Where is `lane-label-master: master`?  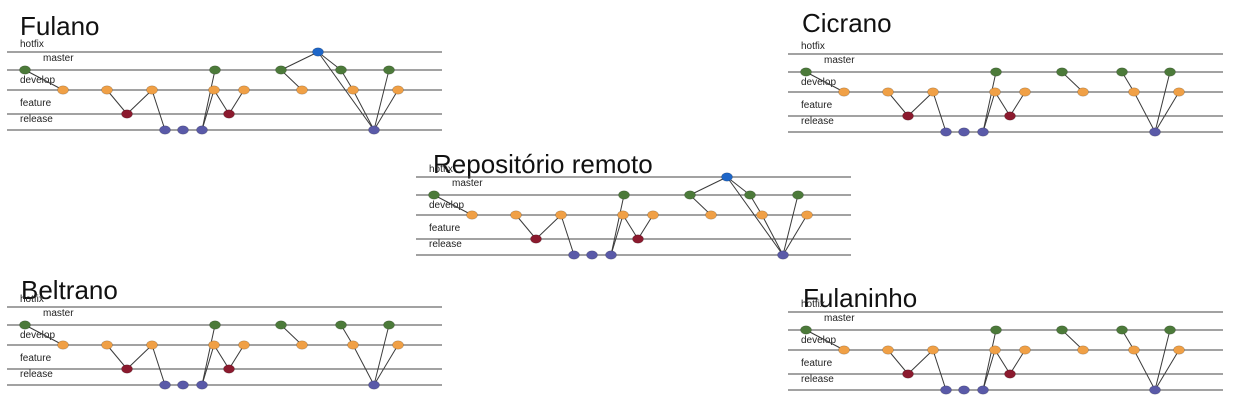 lane-label-master: master is located at coordinates (839, 60).